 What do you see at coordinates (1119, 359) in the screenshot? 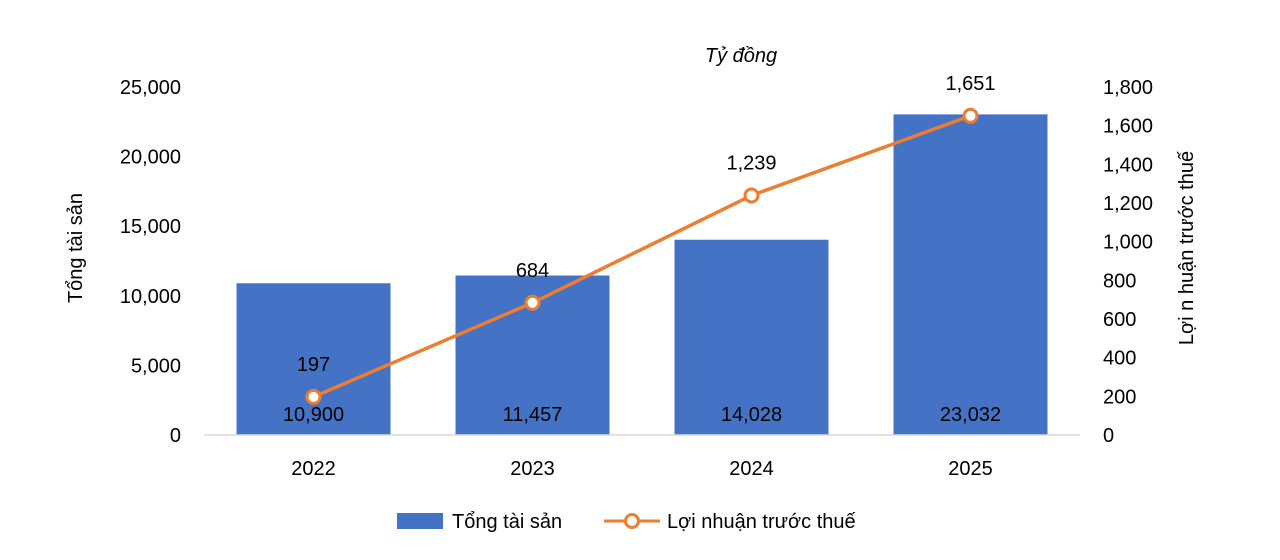
I see `right-tick-label: 400` at bounding box center [1119, 359].